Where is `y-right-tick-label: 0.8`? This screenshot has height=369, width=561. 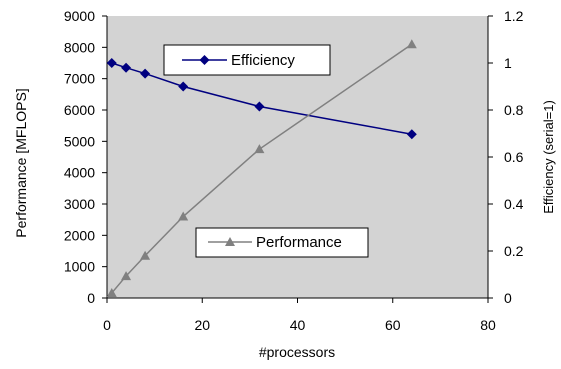 y-right-tick-label: 0.8 is located at coordinates (514, 110).